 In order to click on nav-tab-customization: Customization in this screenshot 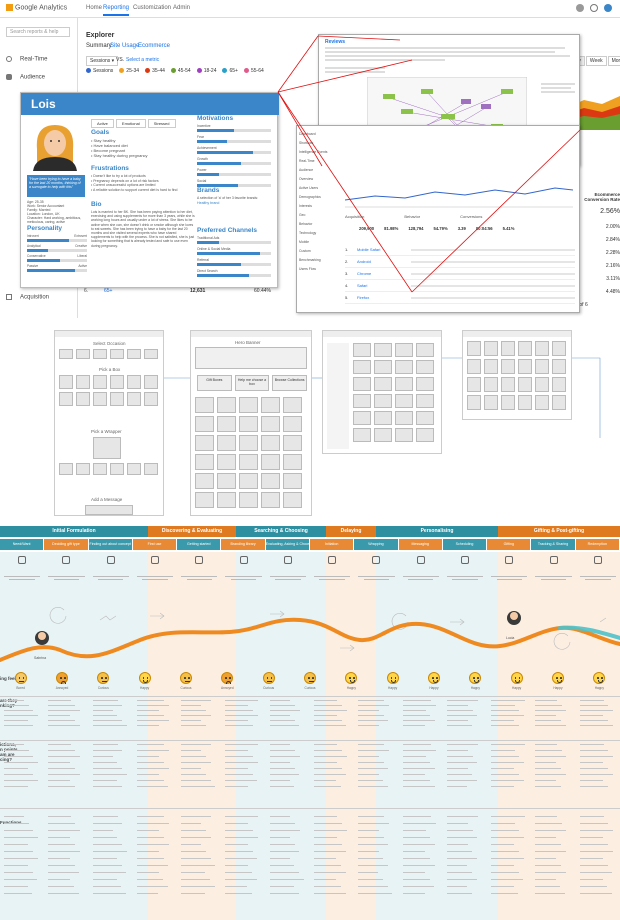, I will do `click(152, 8)`.